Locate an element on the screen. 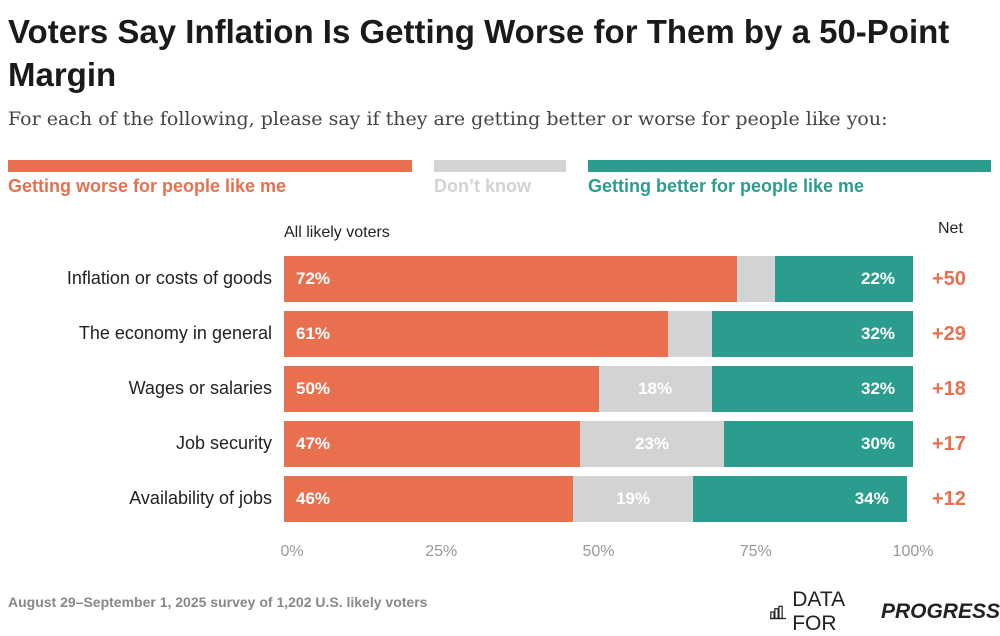  net-value: +17 is located at coordinates (949, 444).